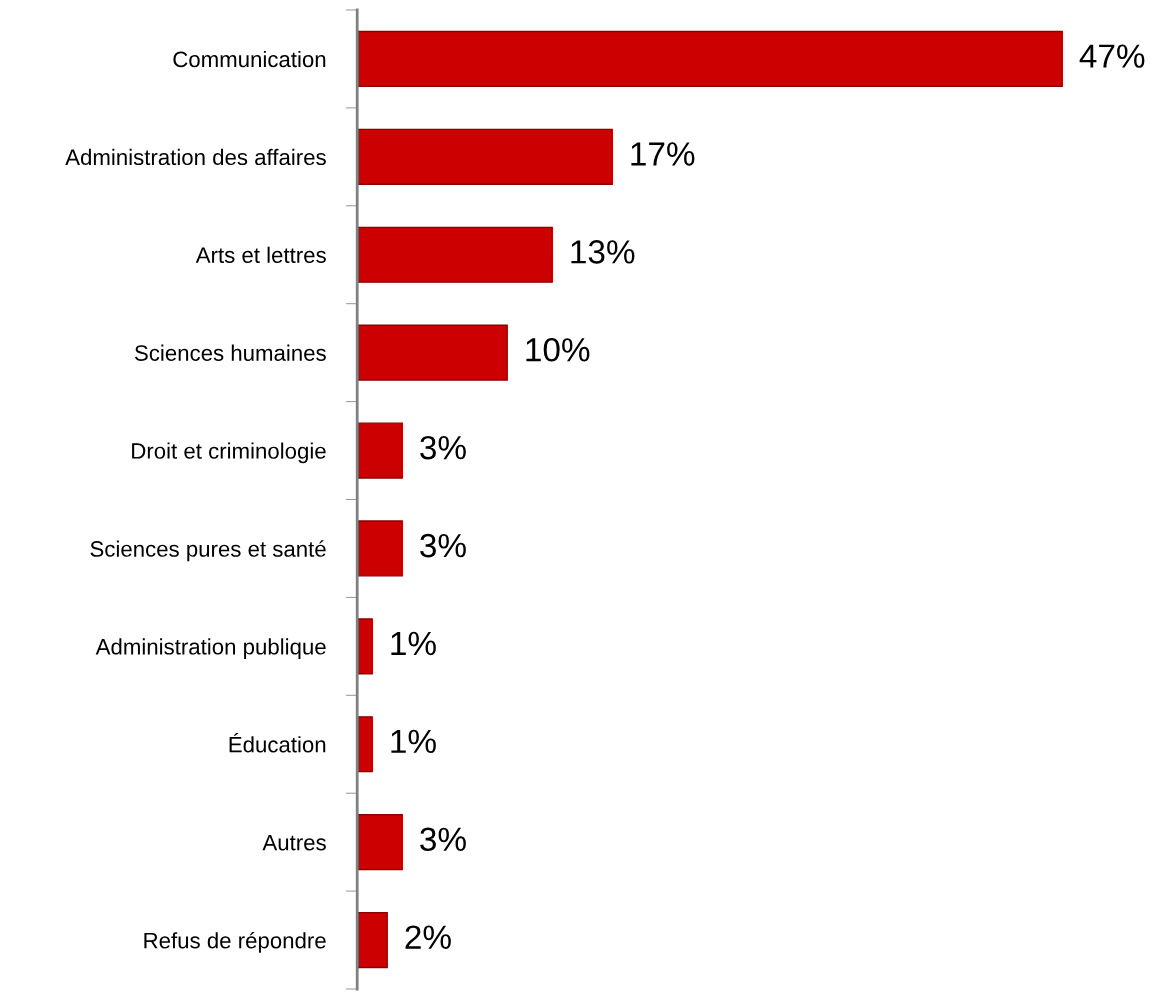 The image size is (1175, 999). Describe the element at coordinates (249, 59) in the screenshot. I see `y-tick-label: Communication` at that location.